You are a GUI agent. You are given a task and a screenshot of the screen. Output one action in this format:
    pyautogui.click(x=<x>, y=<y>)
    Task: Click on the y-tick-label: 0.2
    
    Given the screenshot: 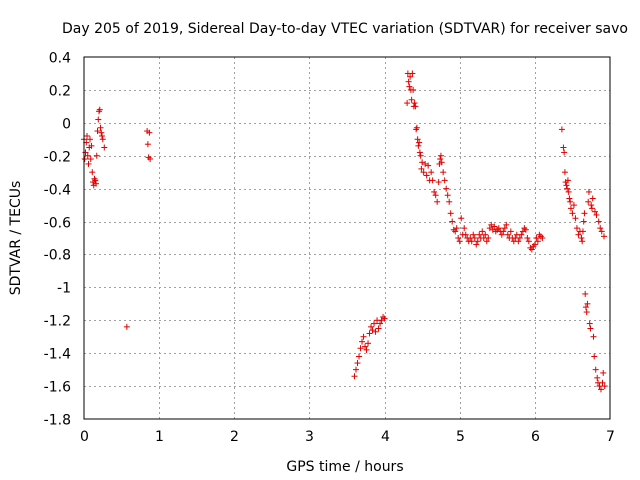 What is the action you would take?
    pyautogui.click(x=60, y=92)
    